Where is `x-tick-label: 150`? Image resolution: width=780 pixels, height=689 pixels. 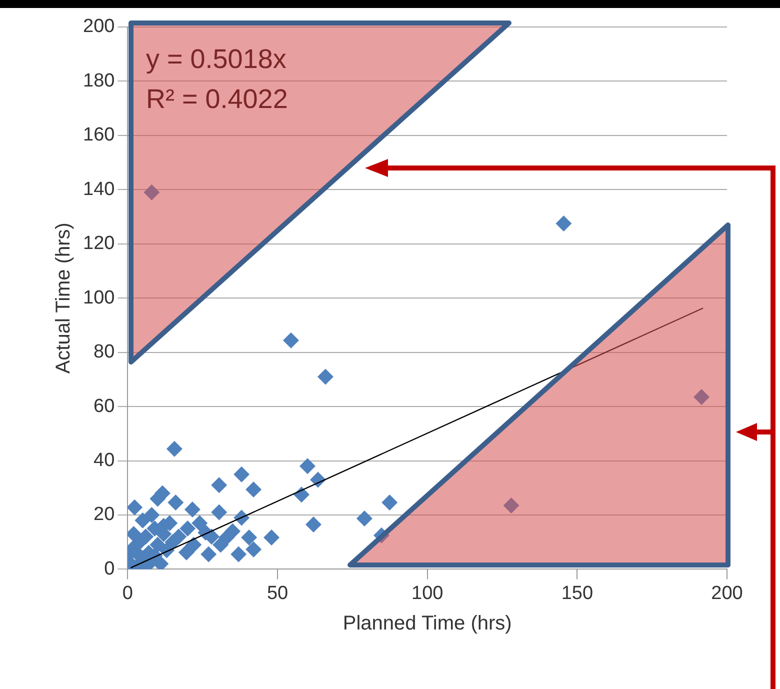
x-tick-label: 150 is located at coordinates (577, 593).